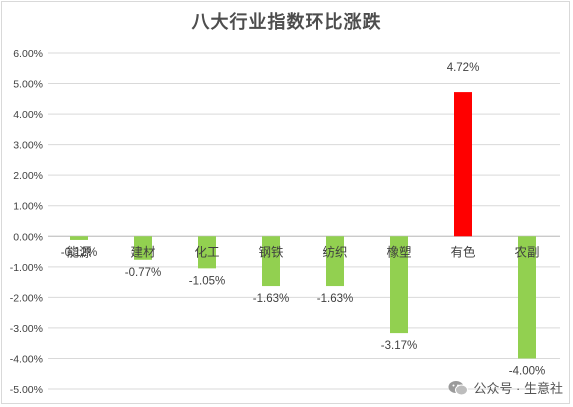 This screenshot has height=407, width=573. What do you see at coordinates (28, 146) in the screenshot?
I see `y-tick-label: 3.00%` at bounding box center [28, 146].